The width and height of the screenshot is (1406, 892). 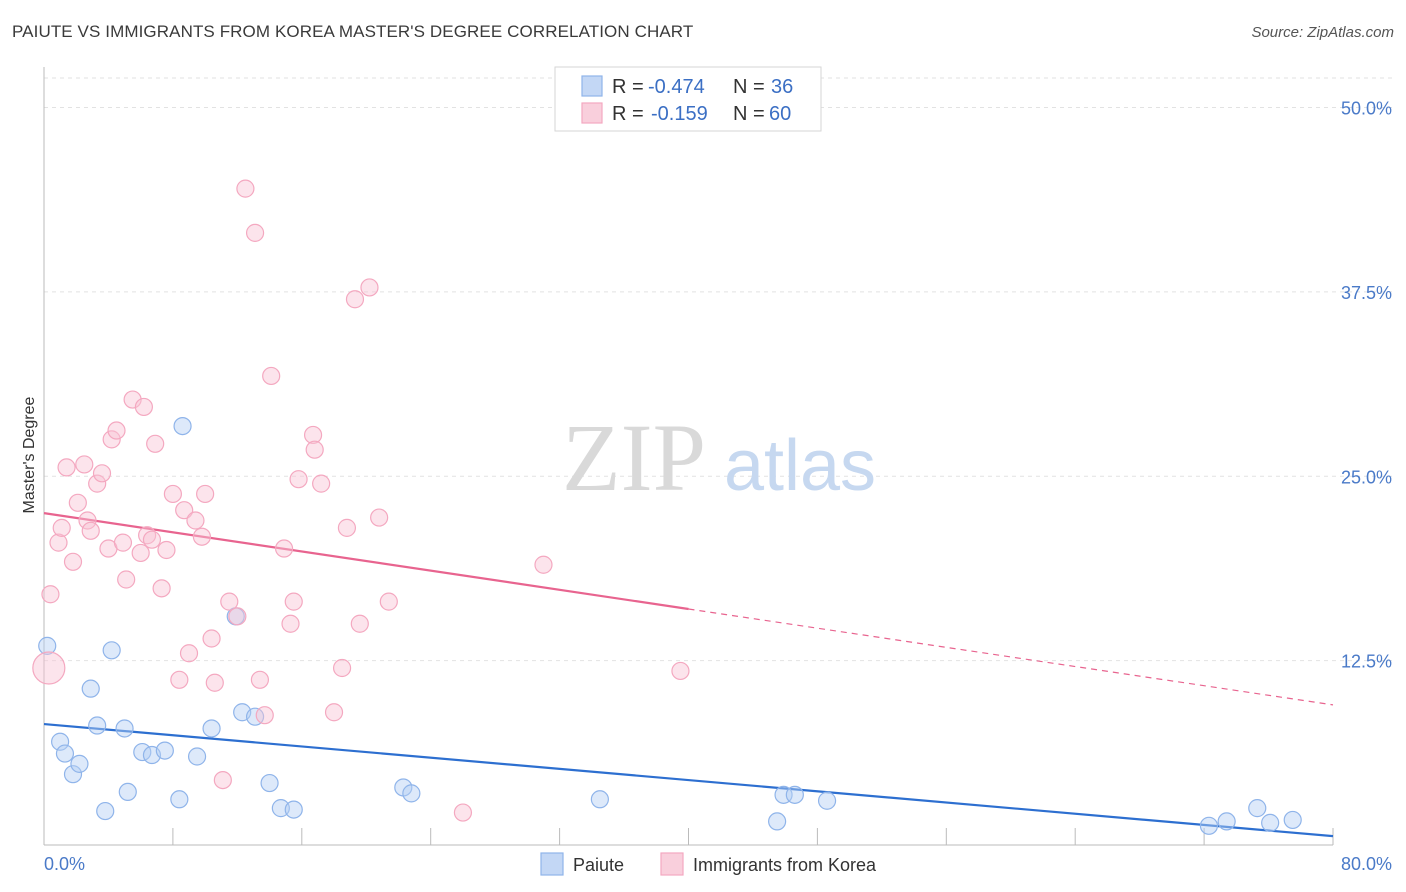 What do you see at coordinates (719, 457) in the screenshot?
I see `watermark: ZIP atlas` at bounding box center [719, 457].